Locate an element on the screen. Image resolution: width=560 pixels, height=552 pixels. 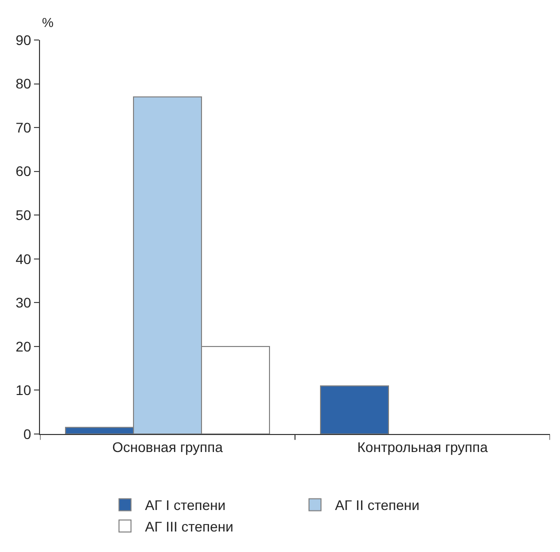
y-axis-title: % is located at coordinates (48, 22).